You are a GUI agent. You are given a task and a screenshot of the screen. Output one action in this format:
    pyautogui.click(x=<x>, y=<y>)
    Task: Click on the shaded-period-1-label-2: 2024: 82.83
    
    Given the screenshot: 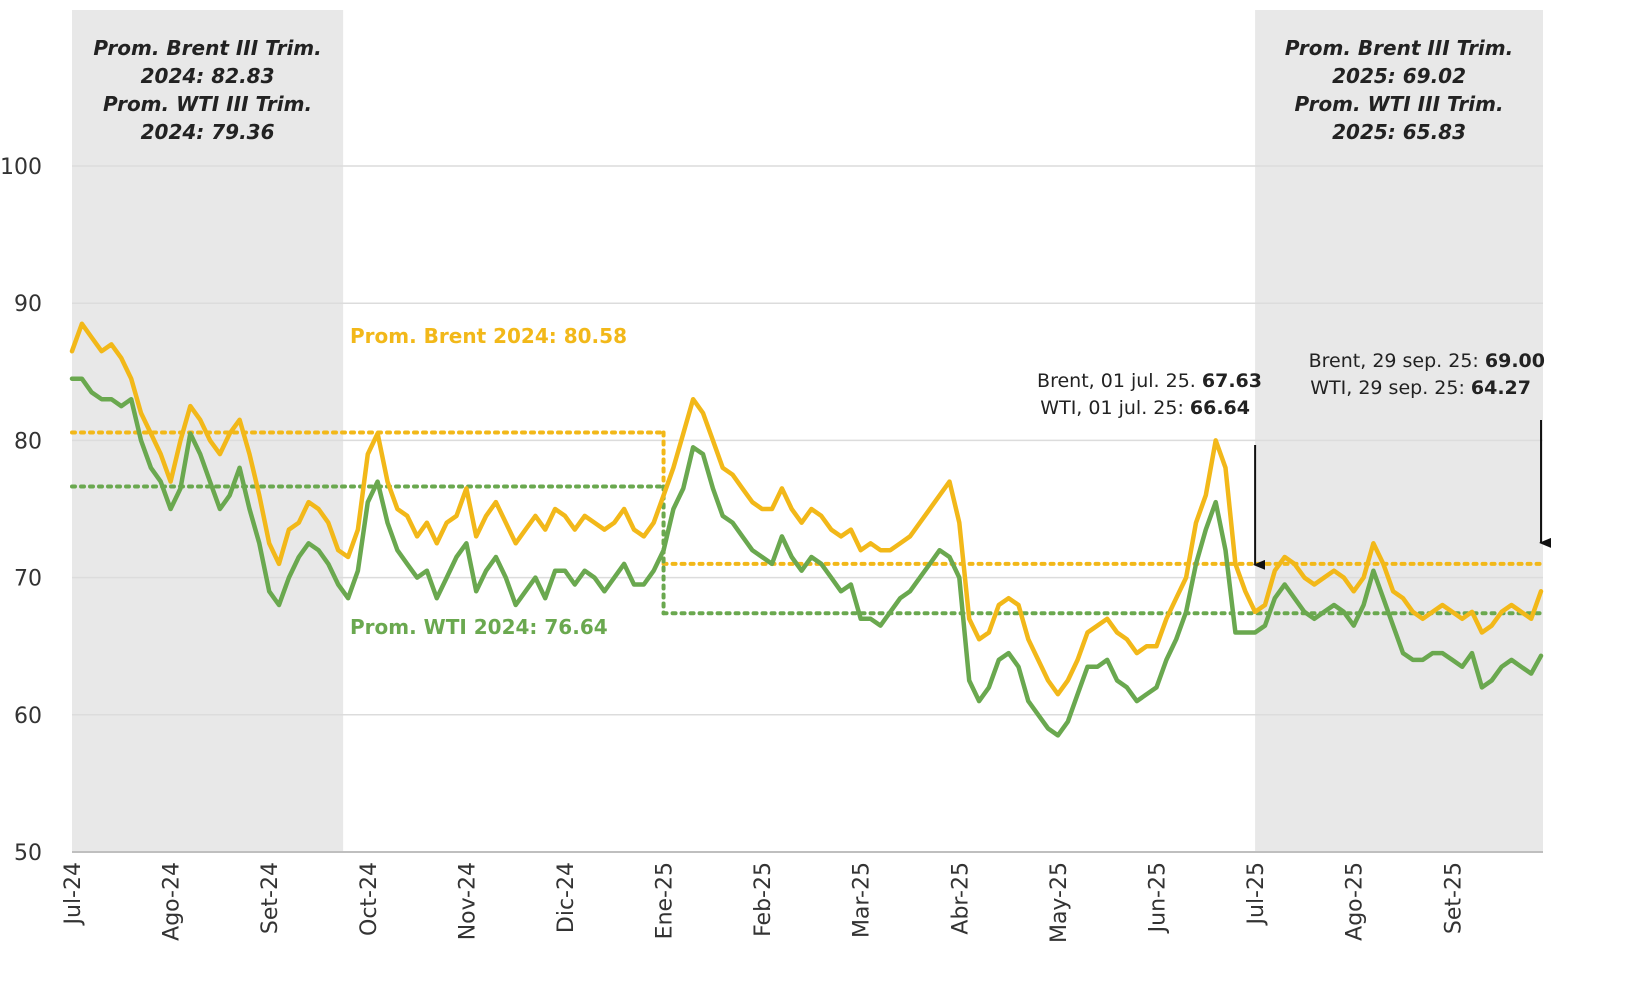 What is the action you would take?
    pyautogui.click(x=208, y=76)
    